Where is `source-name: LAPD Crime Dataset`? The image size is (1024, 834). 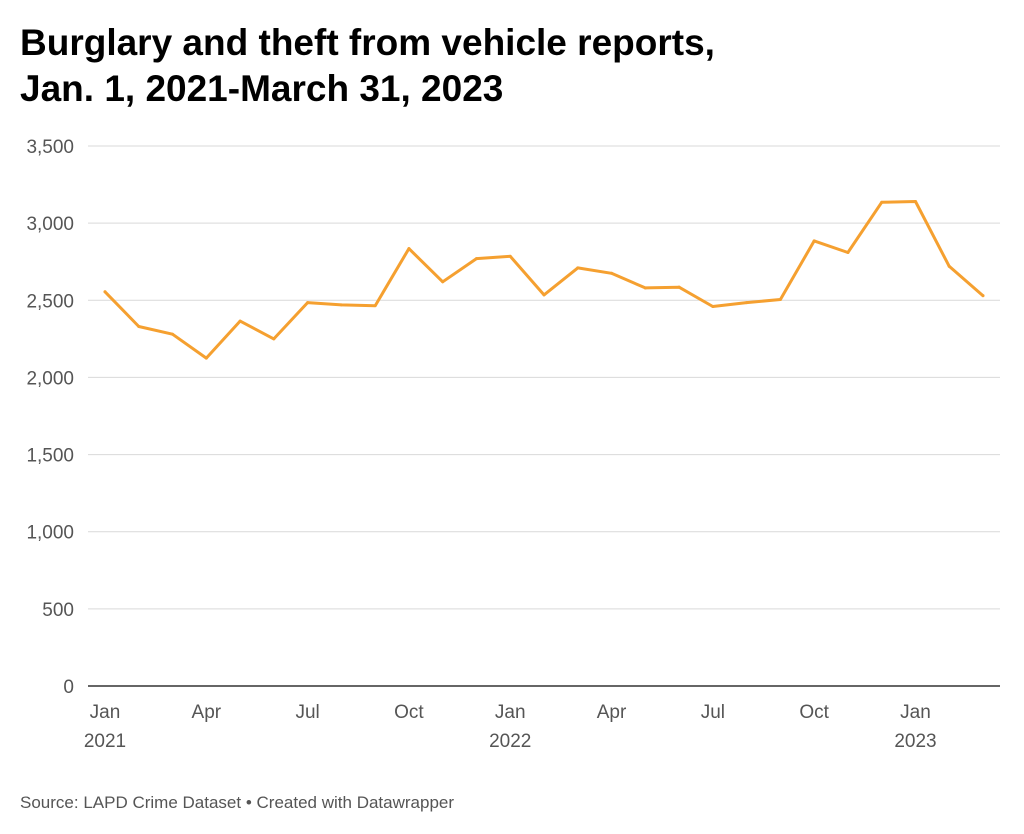
source-name: LAPD Crime Dataset is located at coordinates (162, 802).